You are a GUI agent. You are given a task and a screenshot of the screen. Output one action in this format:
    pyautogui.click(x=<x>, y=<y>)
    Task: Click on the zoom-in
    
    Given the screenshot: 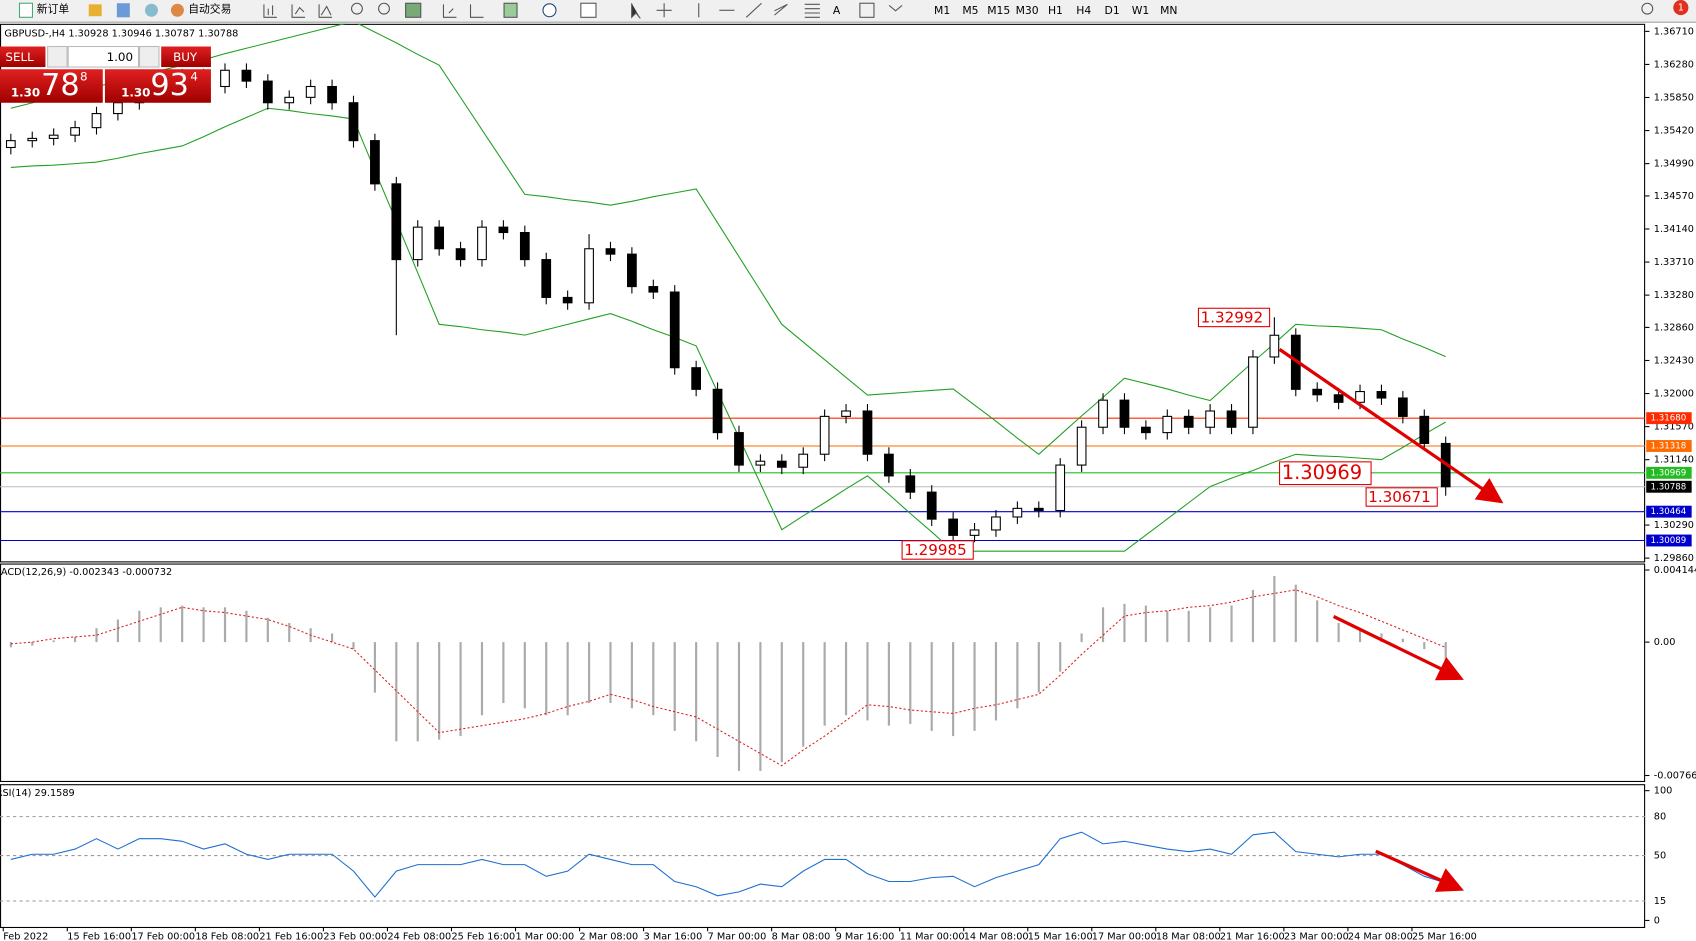 What is the action you would take?
    pyautogui.click(x=357, y=8)
    